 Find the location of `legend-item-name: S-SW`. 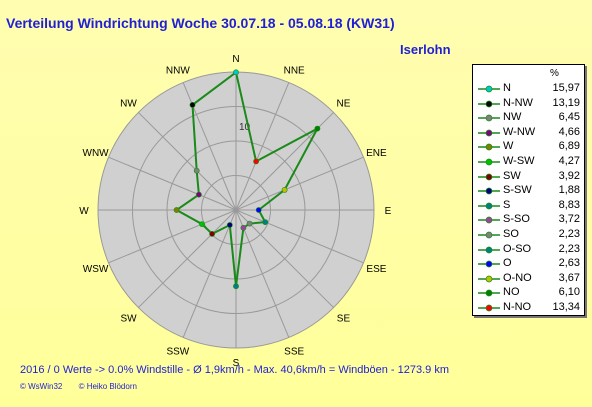

legend-item-name: S-SW is located at coordinates (517, 190).